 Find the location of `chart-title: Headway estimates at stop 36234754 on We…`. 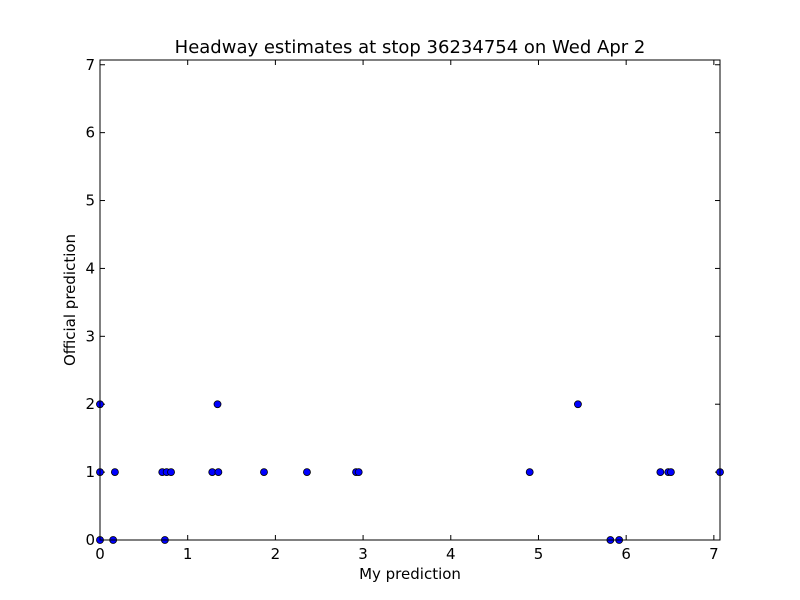

chart-title: Headway estimates at stop 36234754 on We… is located at coordinates (410, 47).